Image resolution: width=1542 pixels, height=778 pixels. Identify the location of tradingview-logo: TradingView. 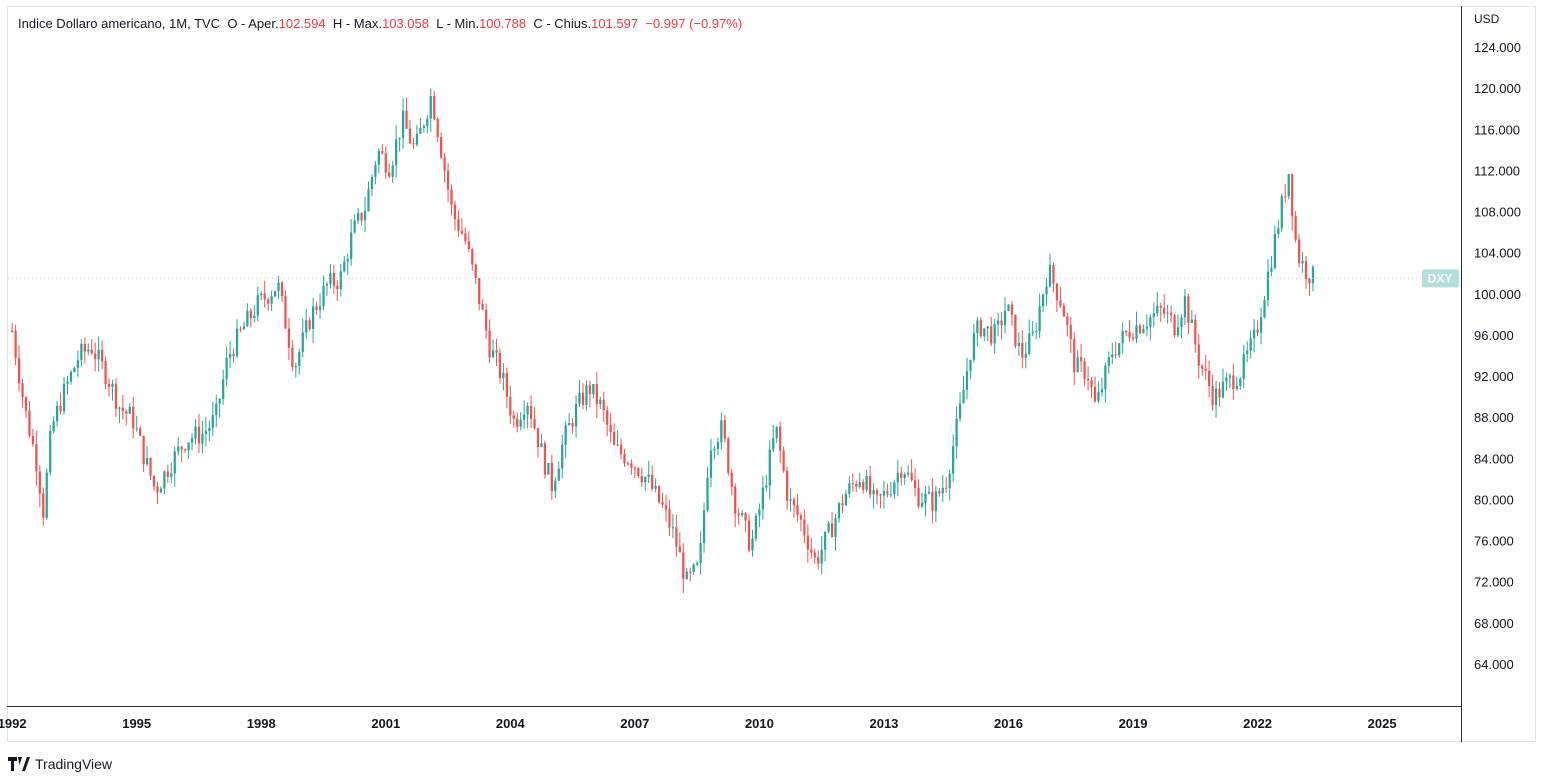
(60, 764).